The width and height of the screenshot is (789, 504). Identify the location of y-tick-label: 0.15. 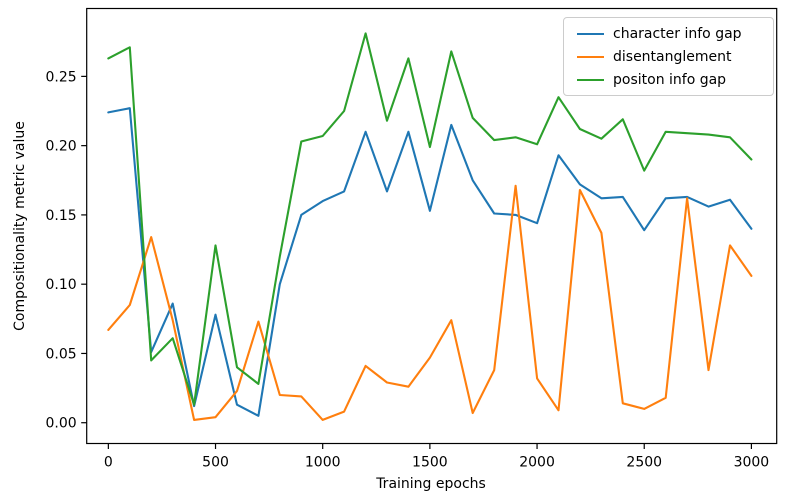
(61, 216).